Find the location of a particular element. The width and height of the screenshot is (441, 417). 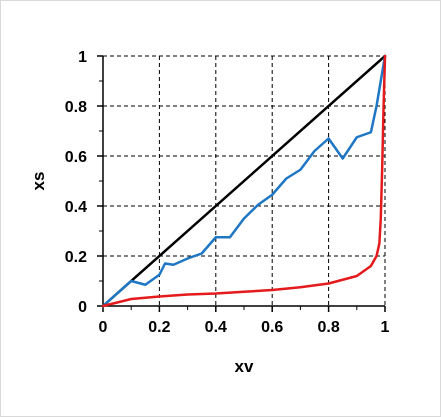

x-tick-label: 0.4 is located at coordinates (216, 327).